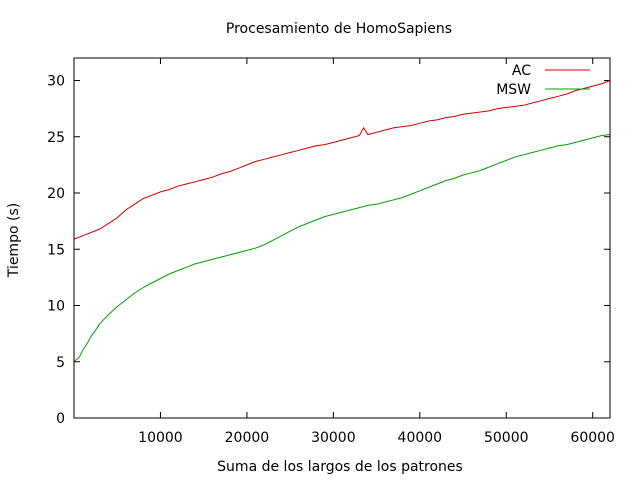 This screenshot has height=480, width=640. I want to click on y-tick-label: 20, so click(56, 194).